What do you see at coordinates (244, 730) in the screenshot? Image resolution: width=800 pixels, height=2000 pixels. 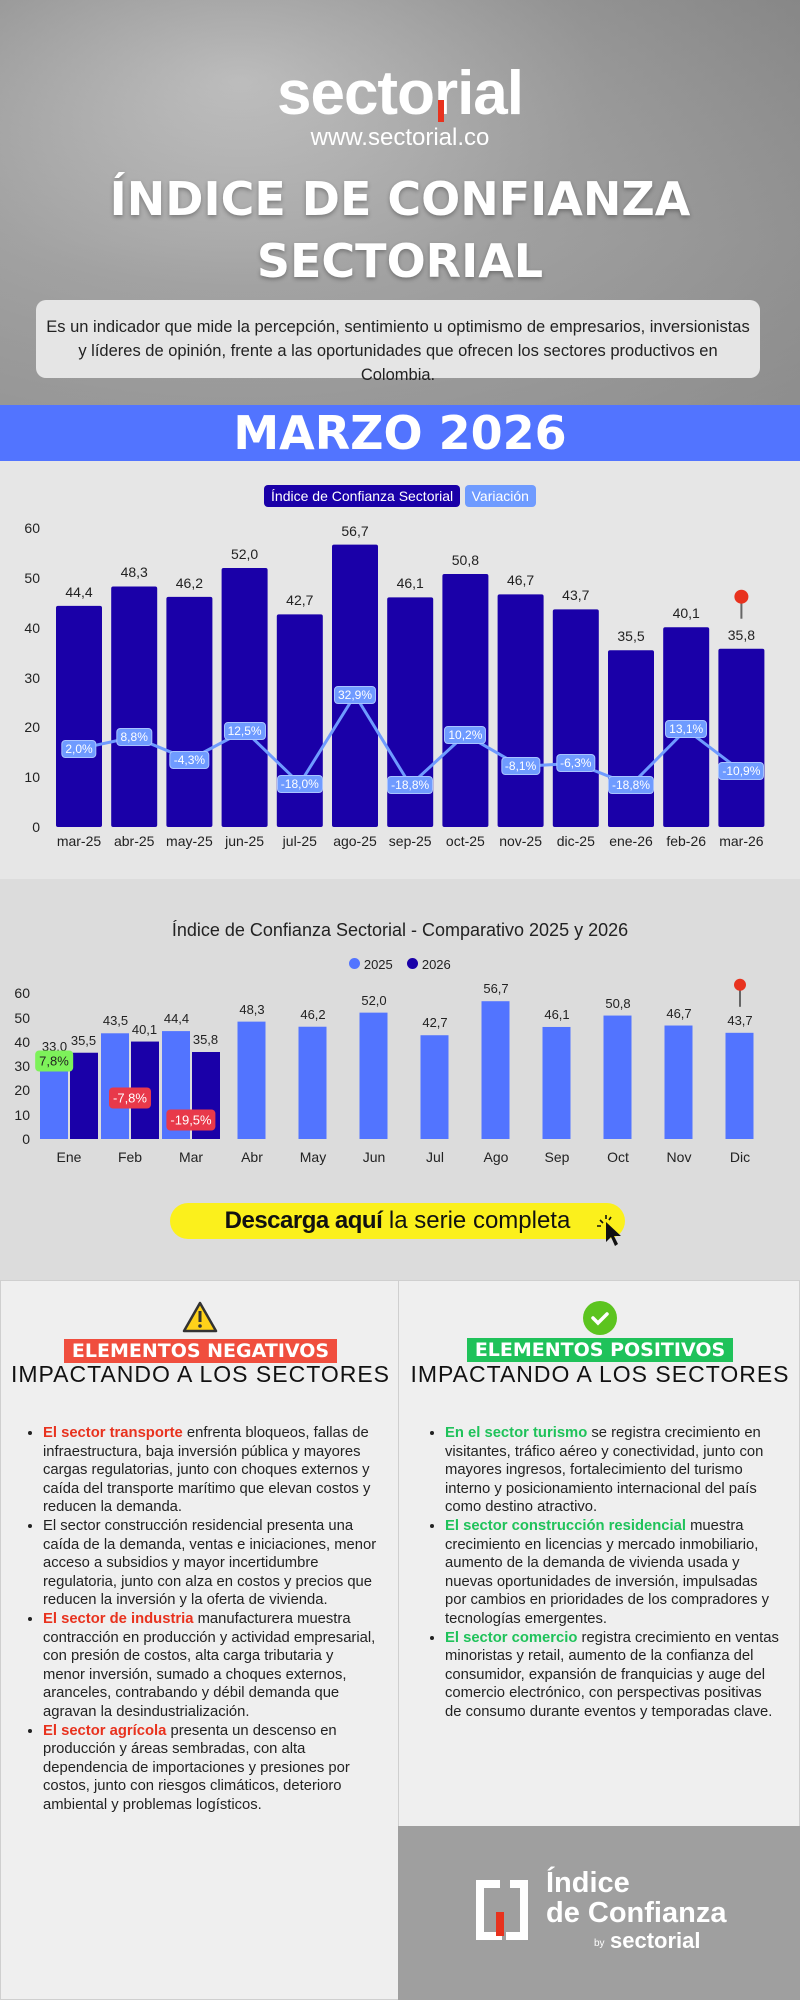 I see `variation-label: 12,5%` at bounding box center [244, 730].